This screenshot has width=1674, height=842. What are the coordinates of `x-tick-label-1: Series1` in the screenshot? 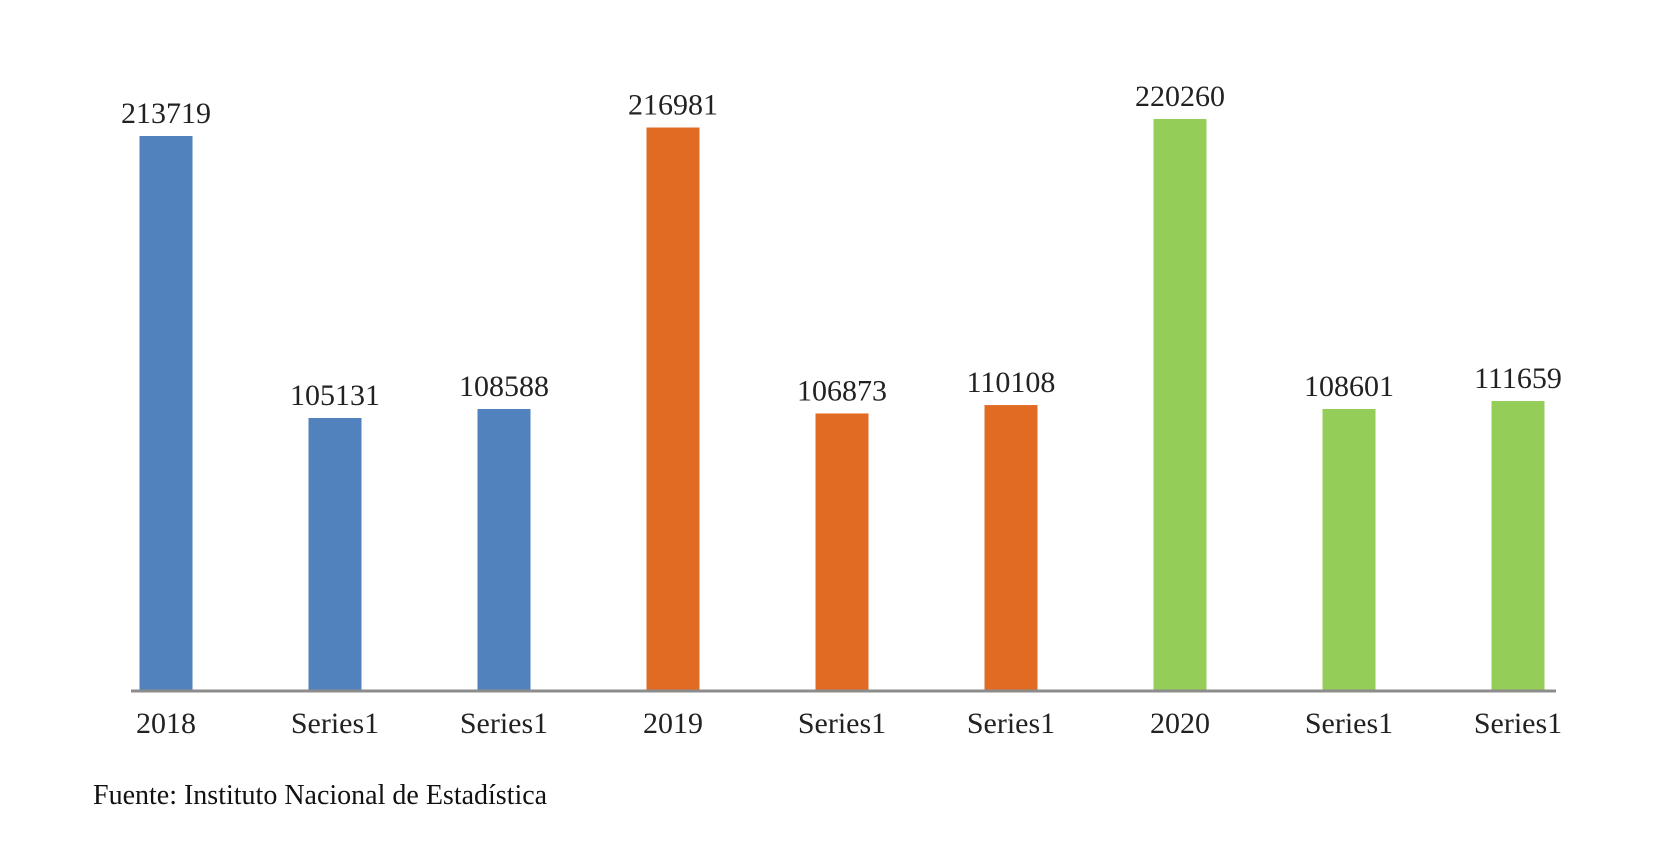 It's located at (335, 723).